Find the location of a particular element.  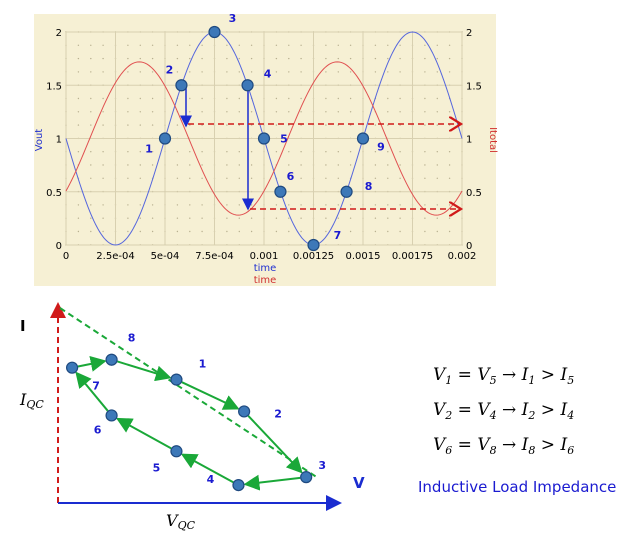

x-tick-label: 5e-04 is located at coordinates (165, 256).